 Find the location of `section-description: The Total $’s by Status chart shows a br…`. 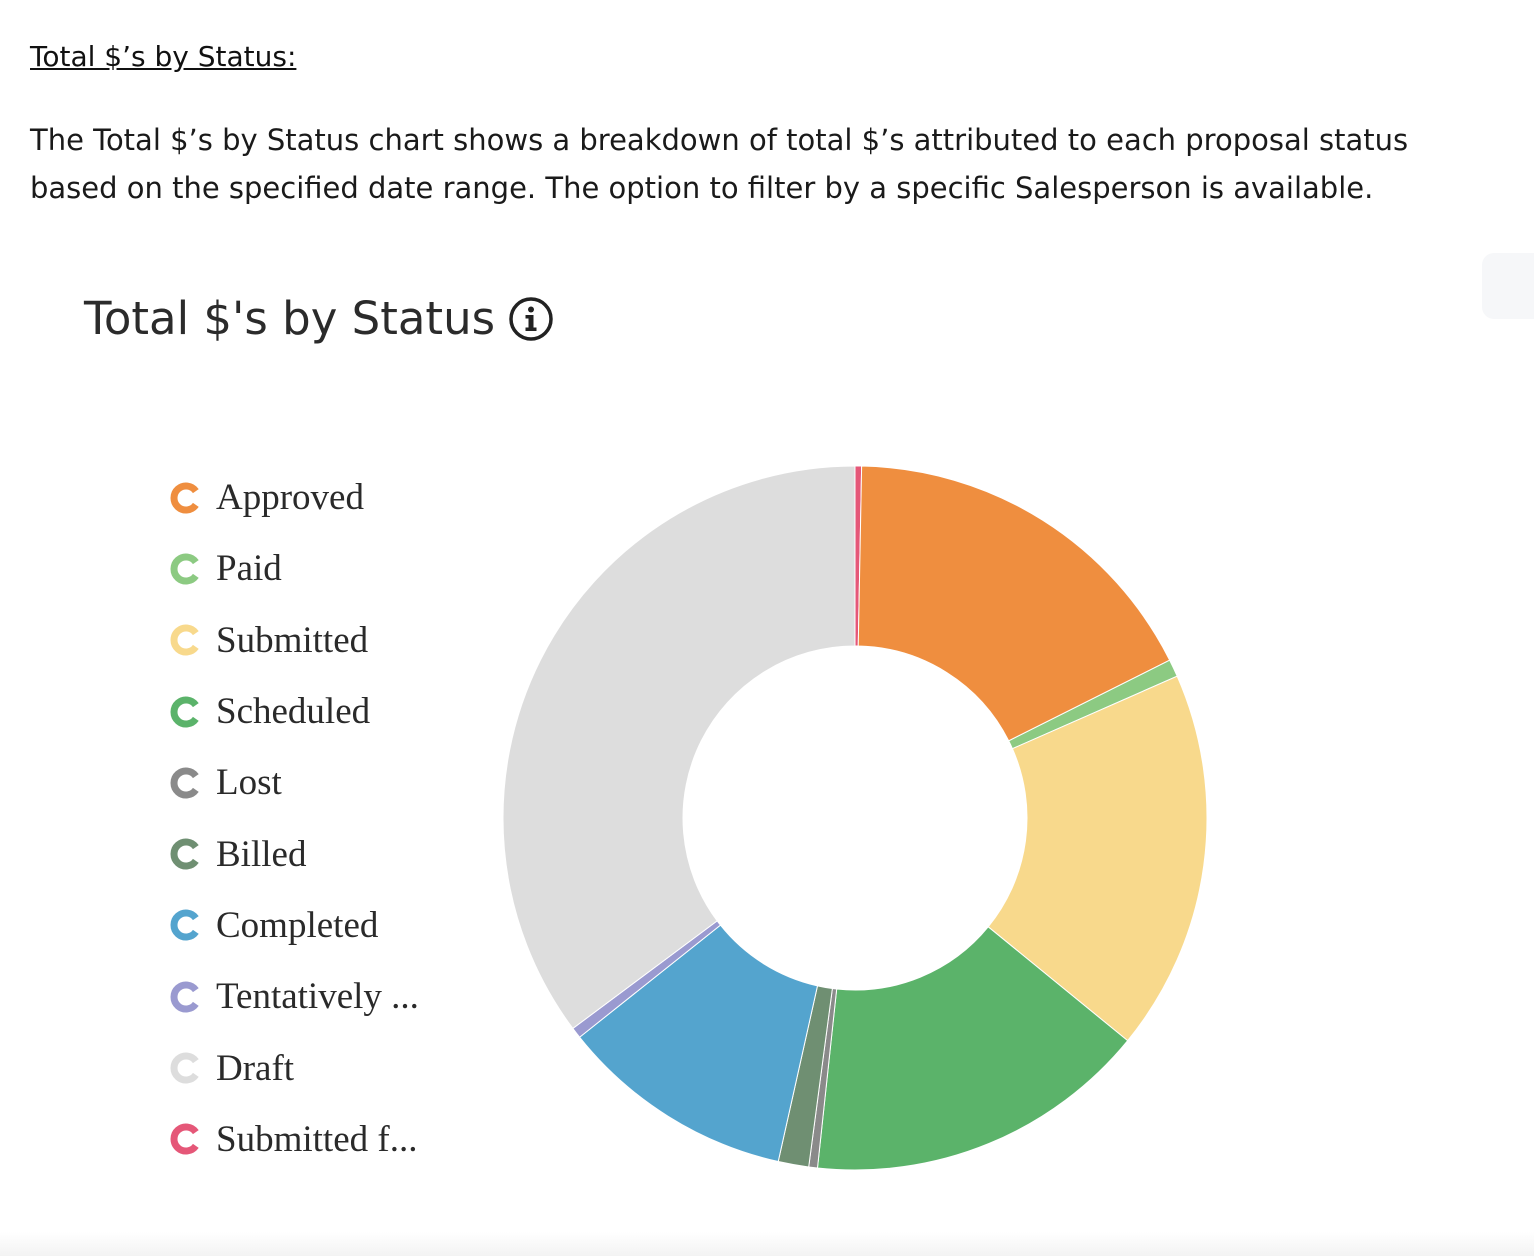

section-description: The Total $’s by Status chart shows a br… is located at coordinates (719, 164).